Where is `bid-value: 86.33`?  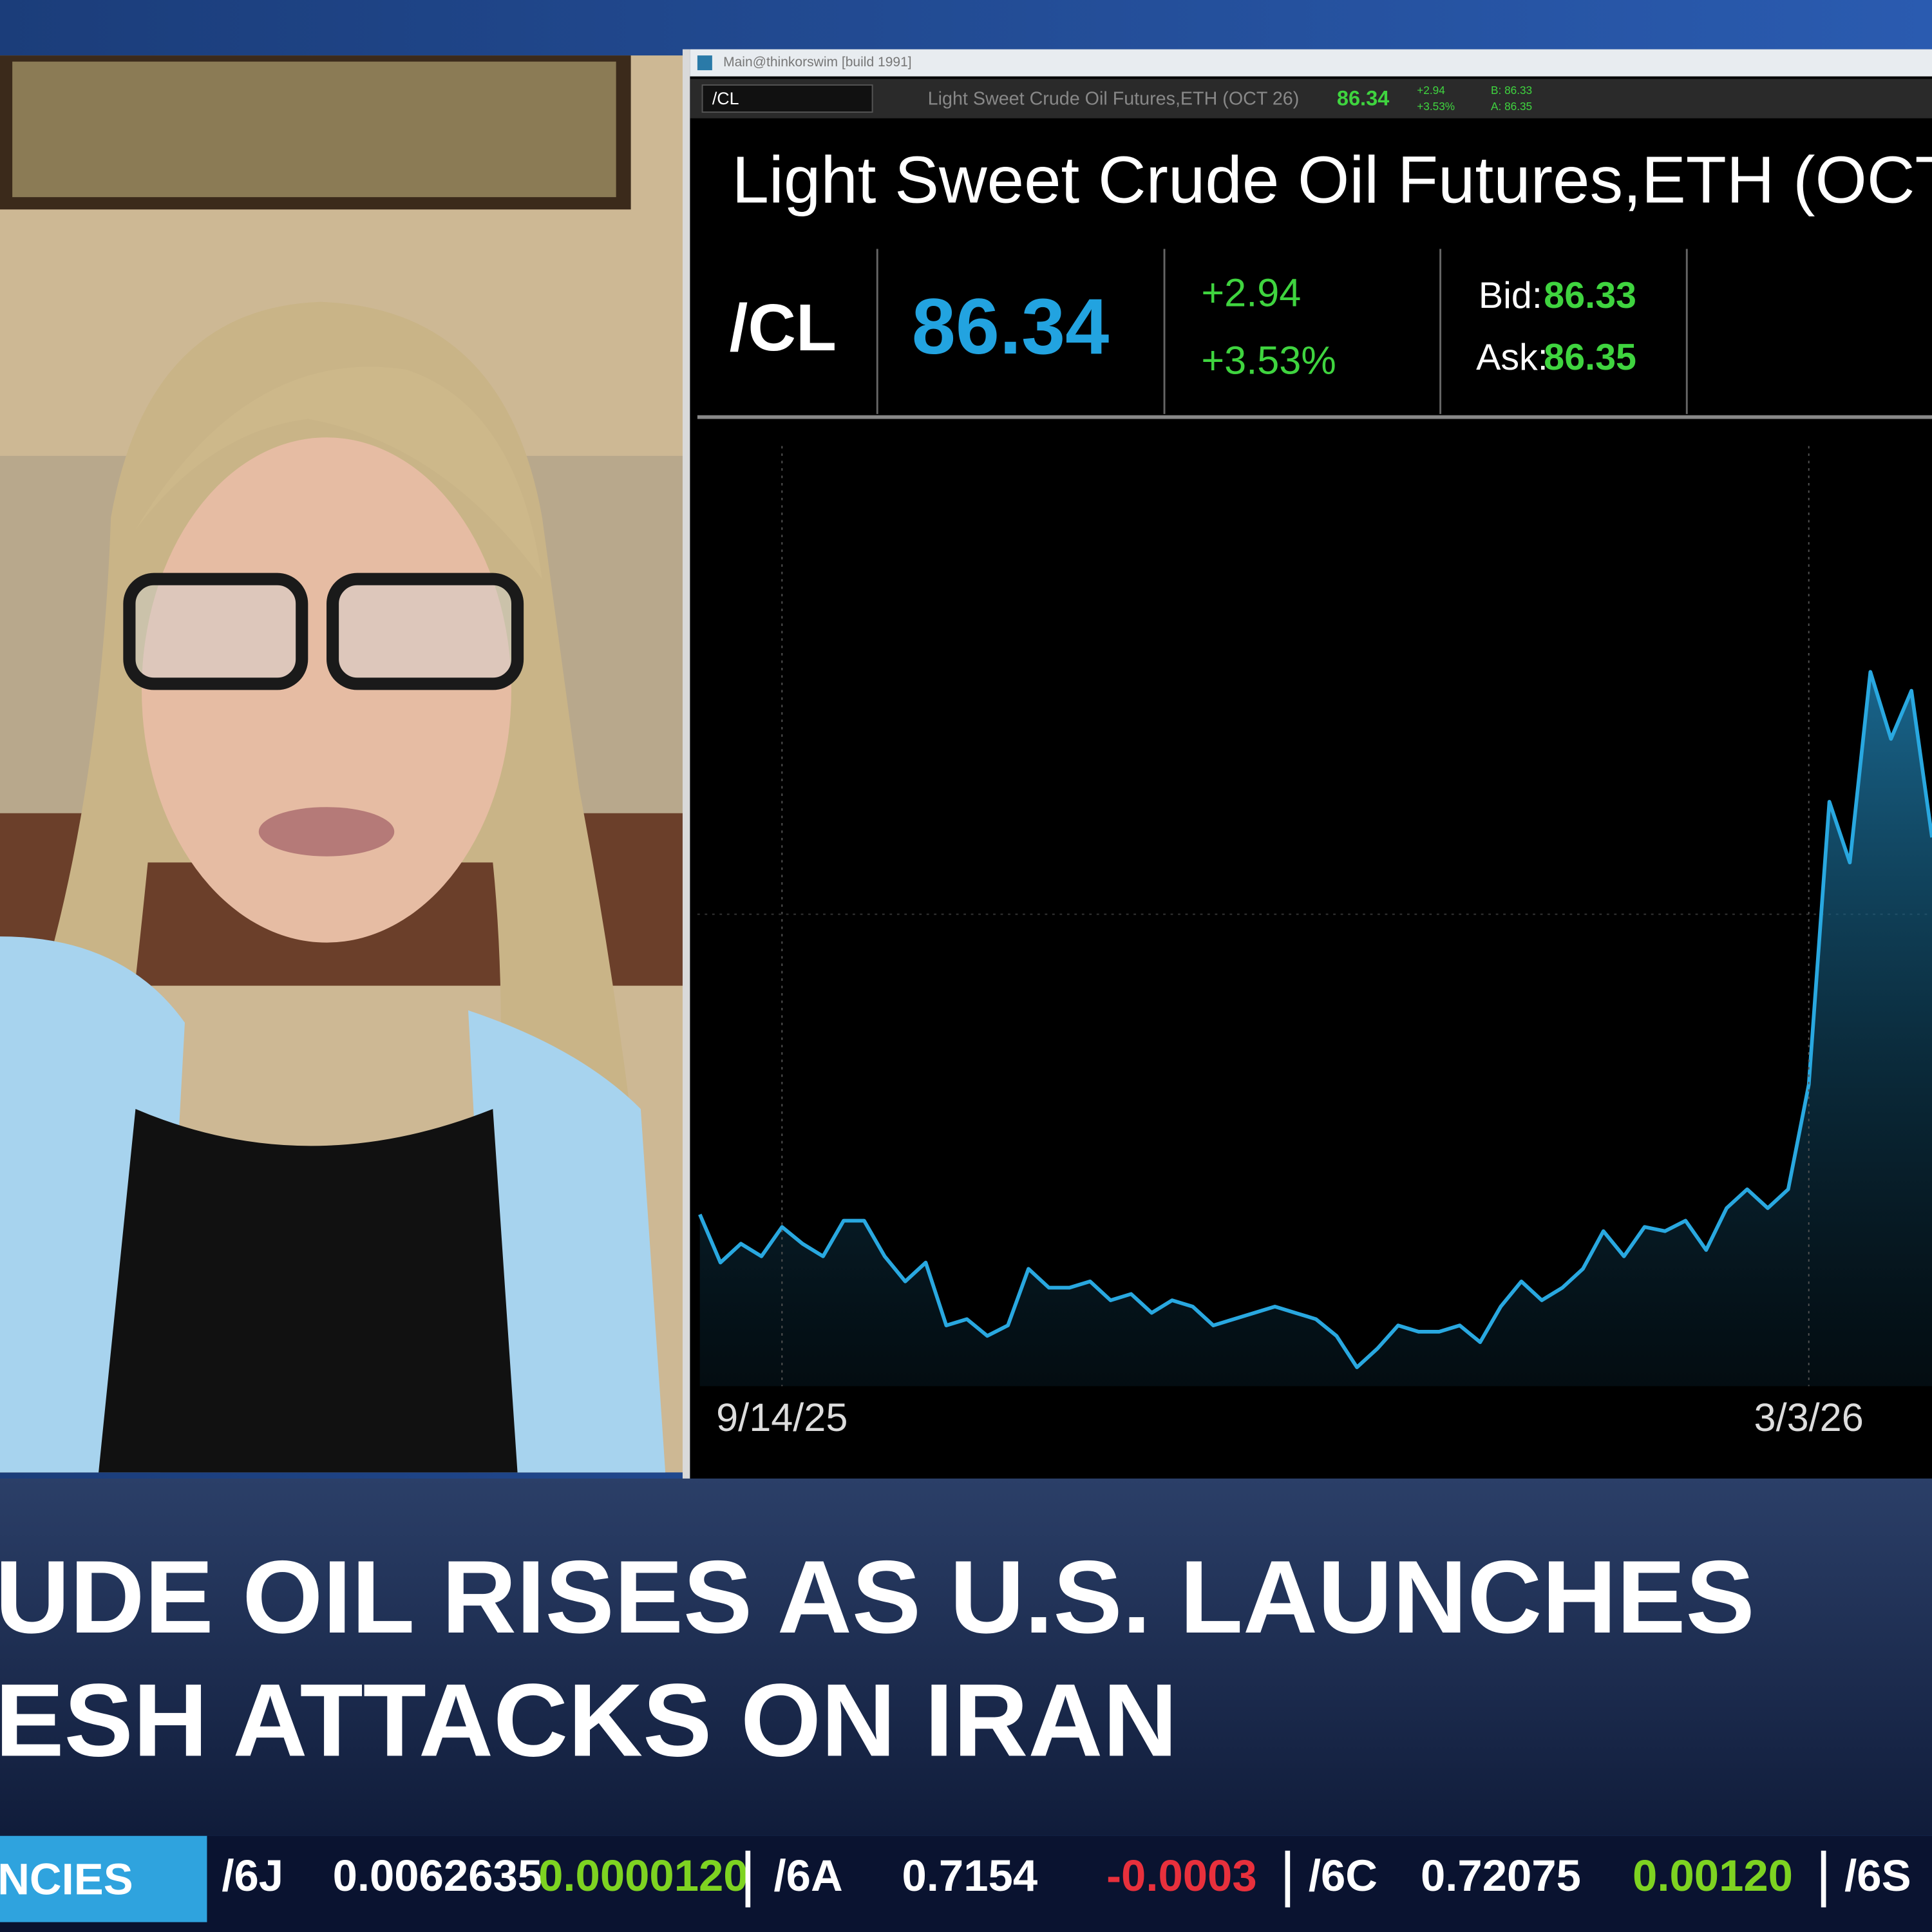
bid-value: 86.33 is located at coordinates (1590, 295).